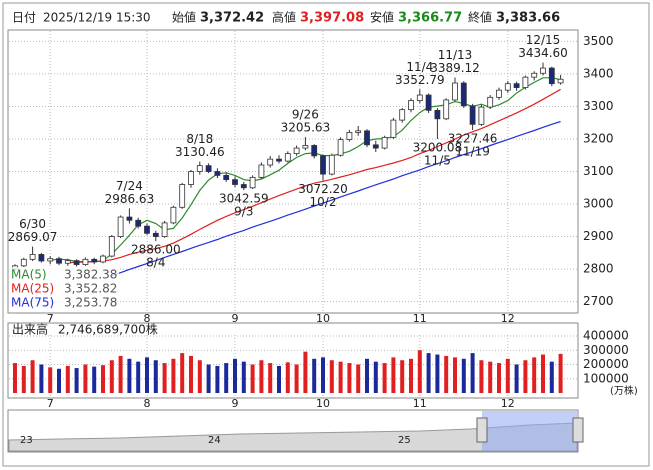 The width and height of the screenshot is (653, 470). What do you see at coordinates (430, 18) in the screenshot?
I see `header-value: 3,366.77` at bounding box center [430, 18].